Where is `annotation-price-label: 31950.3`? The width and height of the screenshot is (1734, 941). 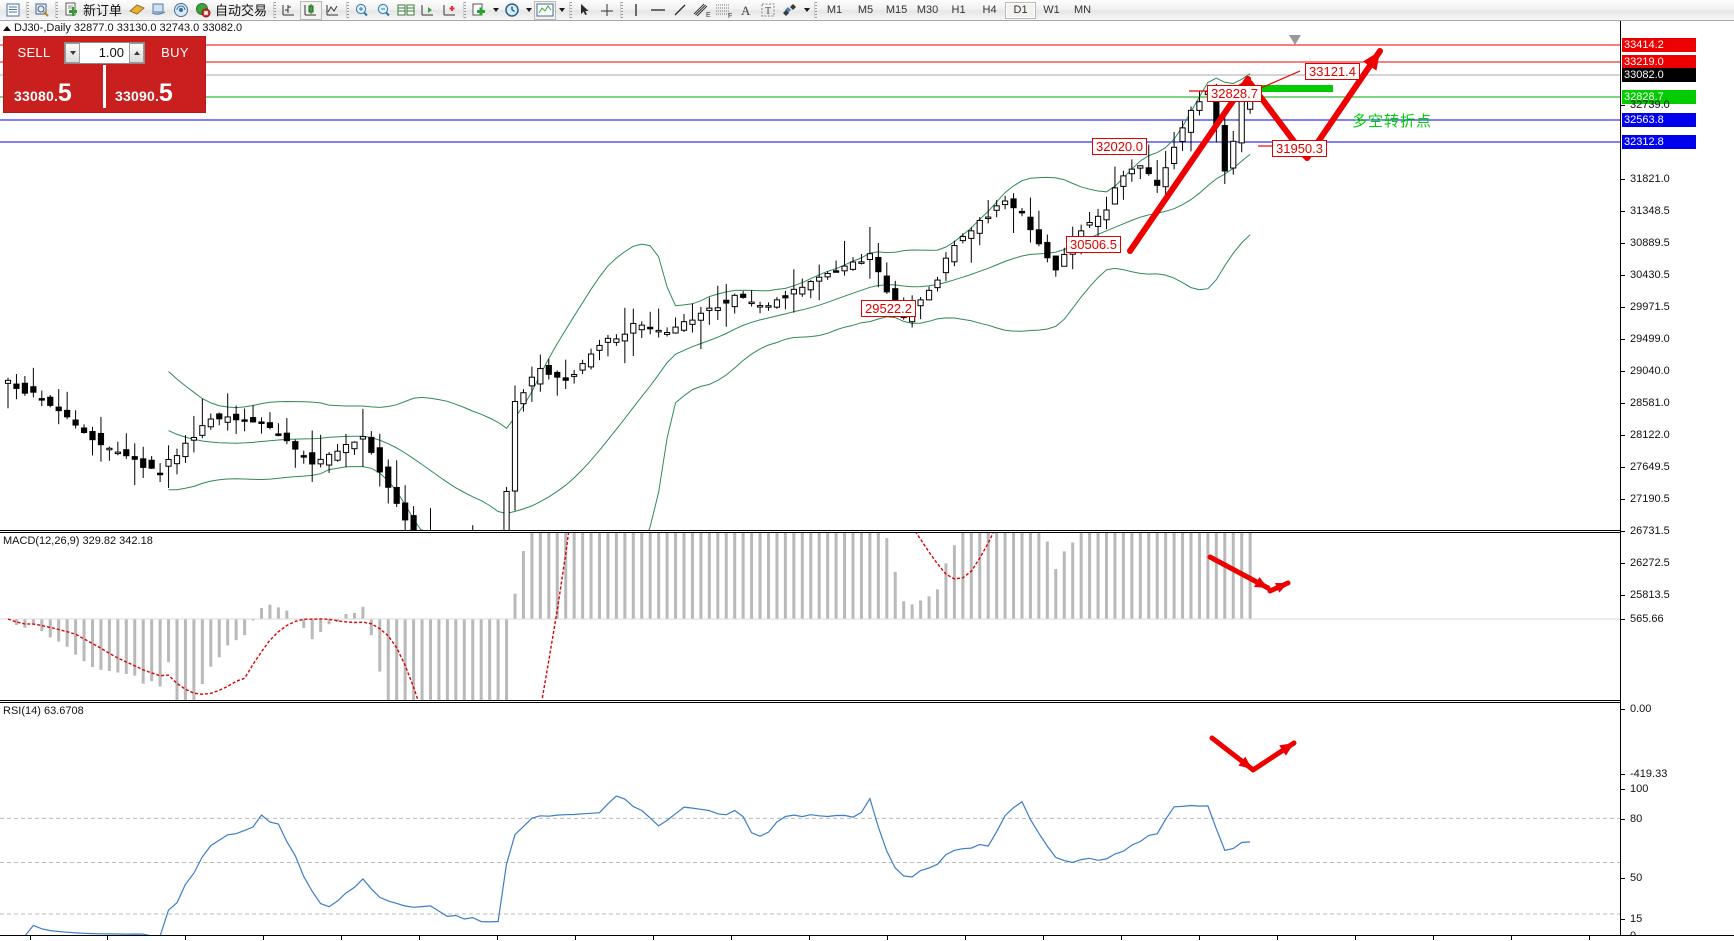 annotation-price-label: 31950.3 is located at coordinates (1299, 148).